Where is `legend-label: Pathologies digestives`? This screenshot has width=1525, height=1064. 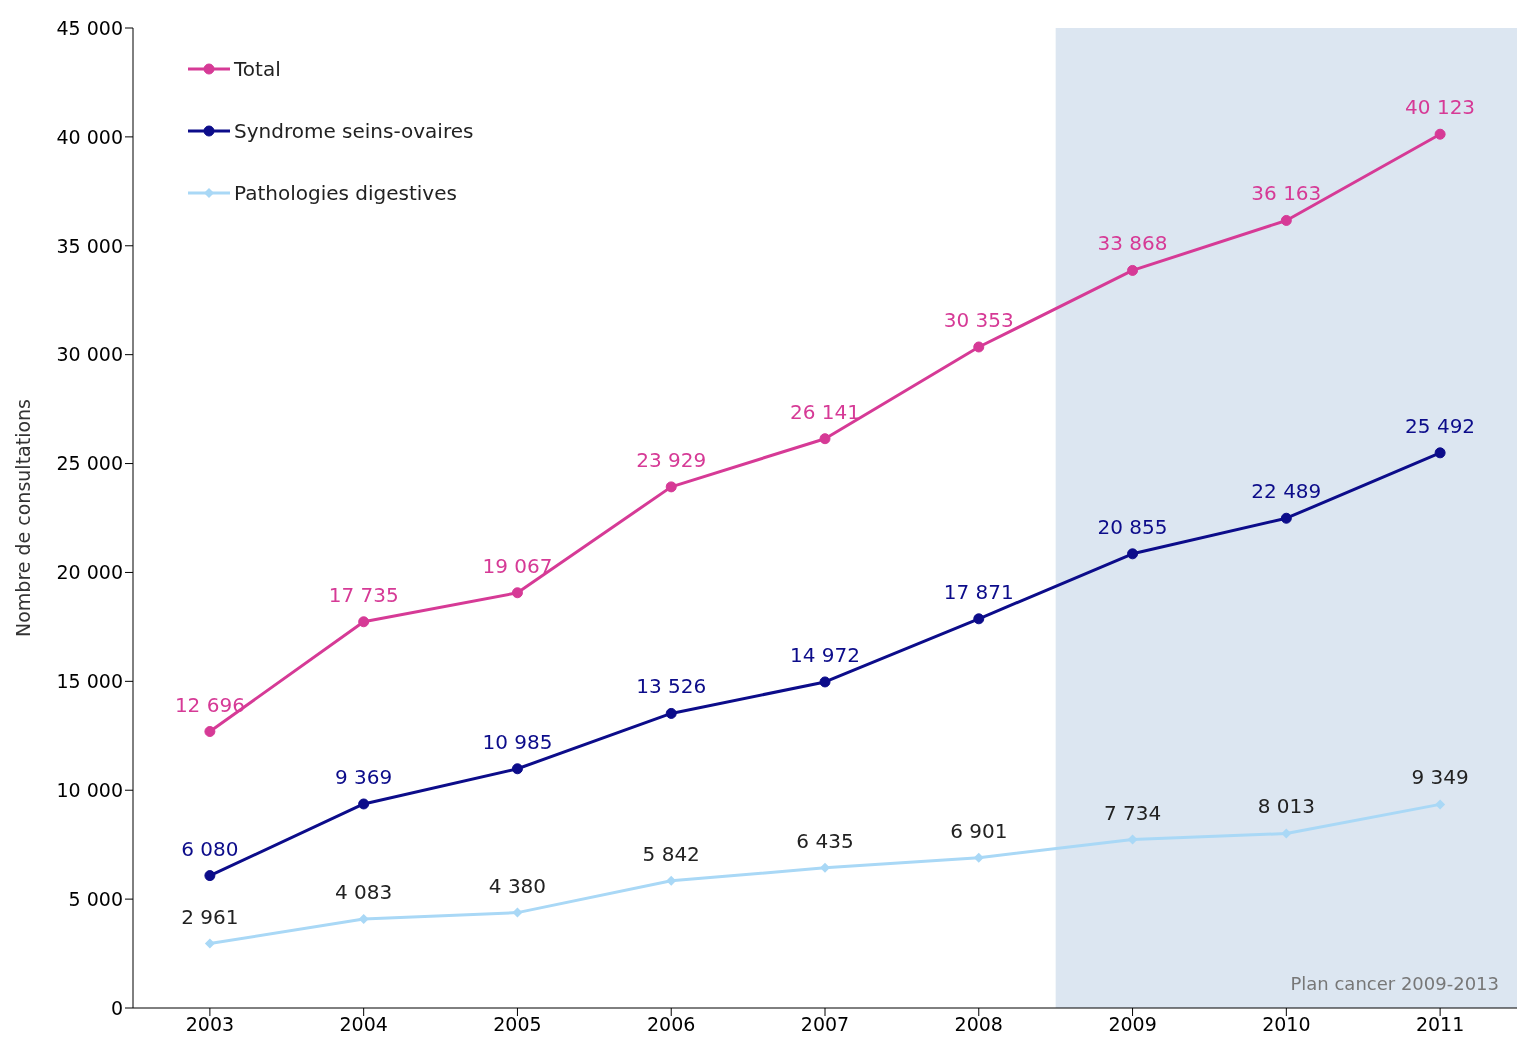 legend-label: Pathologies digestives is located at coordinates (345, 193).